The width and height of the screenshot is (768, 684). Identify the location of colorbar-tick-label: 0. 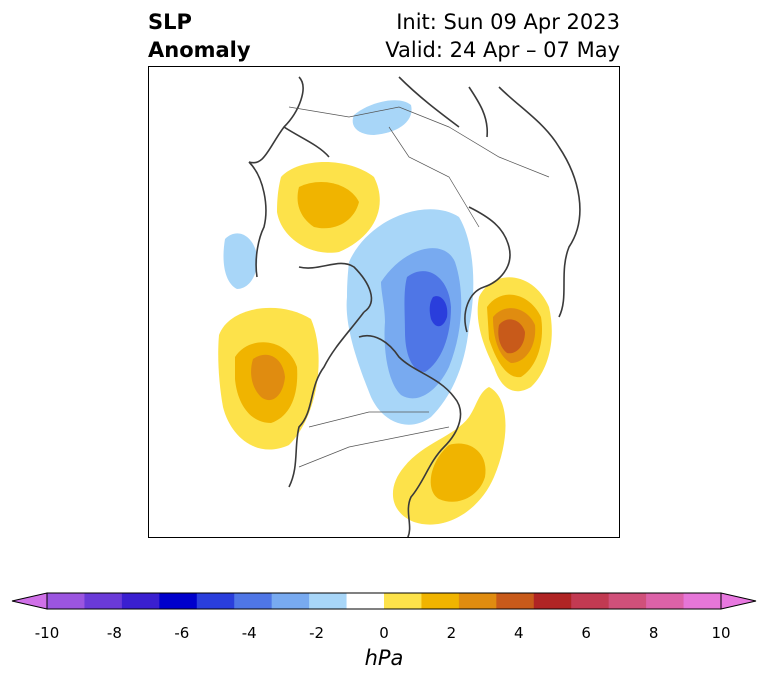
(384, 633).